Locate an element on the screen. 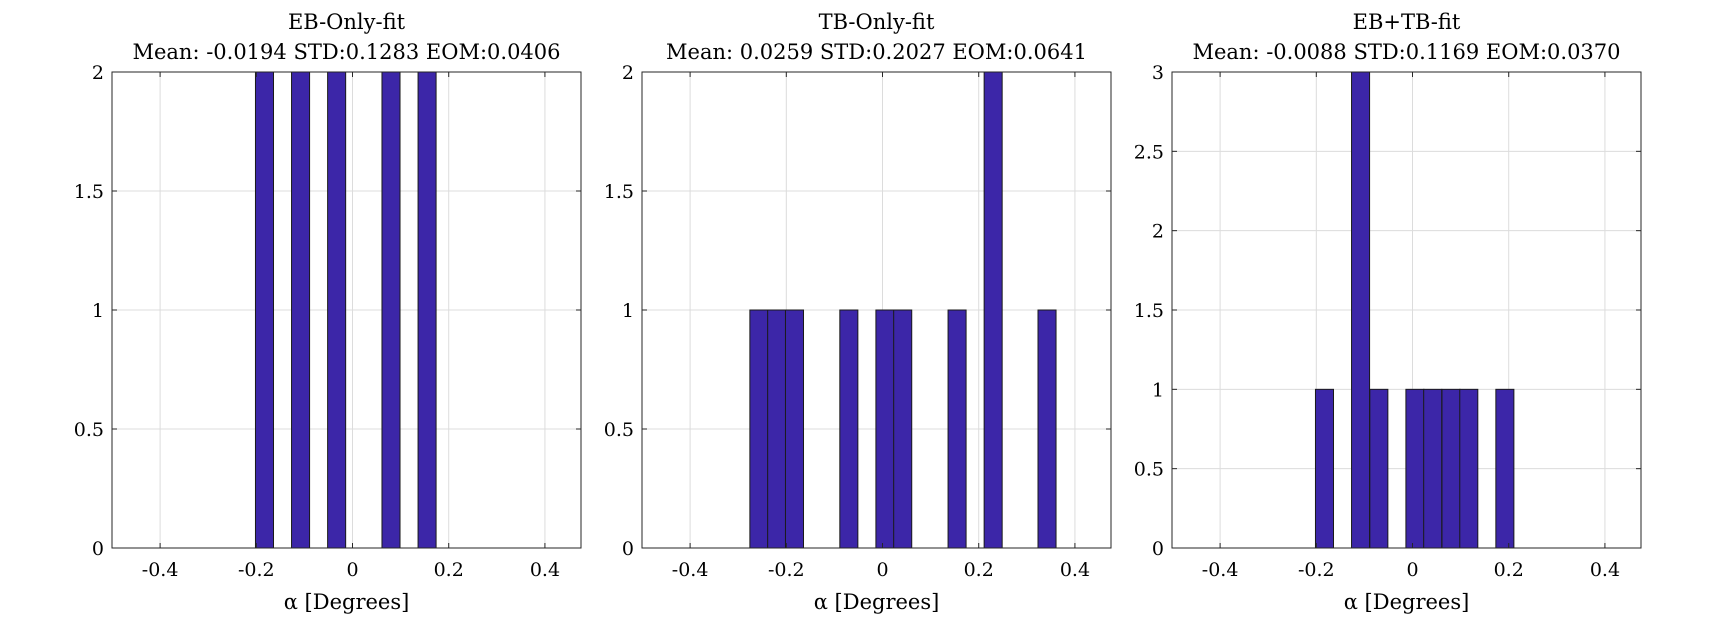 Image resolution: width=1719 pixels, height=625 pixels. y-tick-label: 2.5 is located at coordinates (1149, 152).